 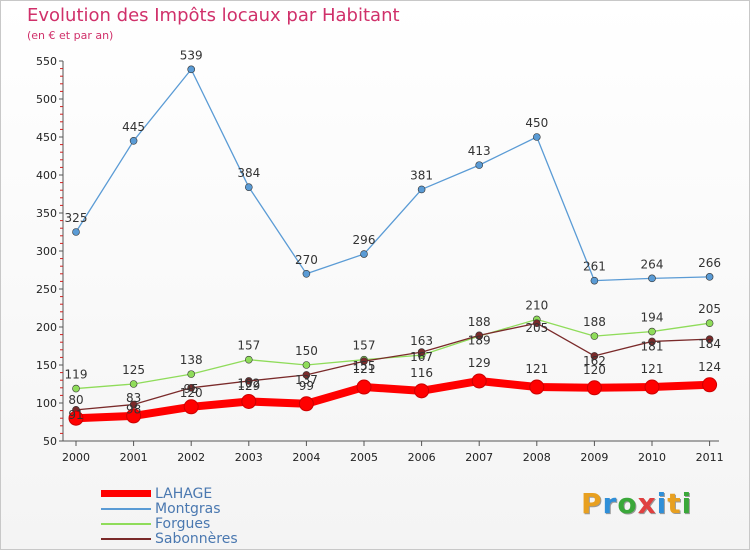 What do you see at coordinates (421, 341) in the screenshot?
I see `data-label-forgues: 163` at bounding box center [421, 341].